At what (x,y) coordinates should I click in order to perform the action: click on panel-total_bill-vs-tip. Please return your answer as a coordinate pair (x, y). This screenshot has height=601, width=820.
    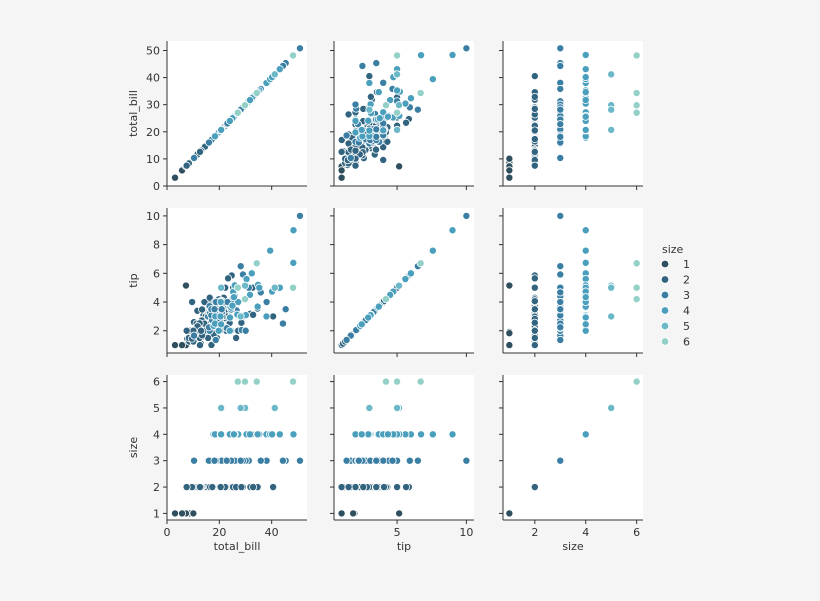
    Looking at the image, I should click on (402, 115).